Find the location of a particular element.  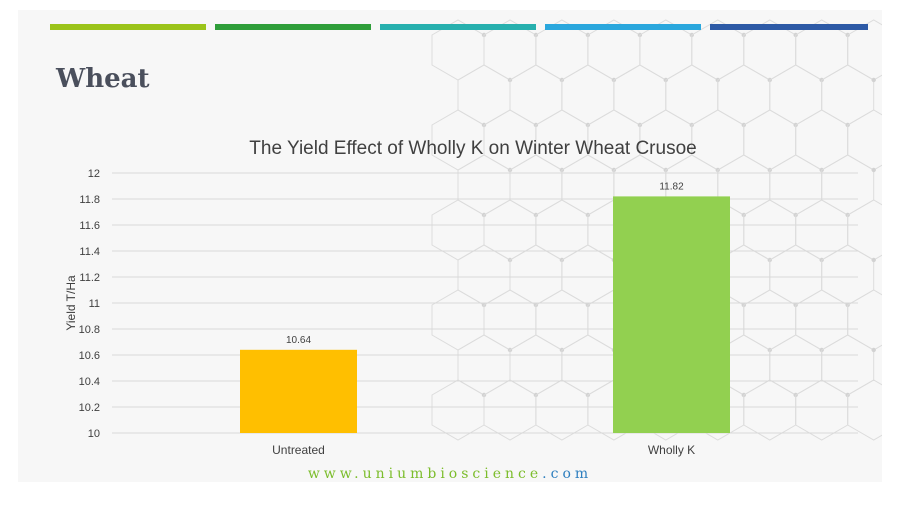

footer-url: www.uniumbioscience.com is located at coordinates (450, 474).